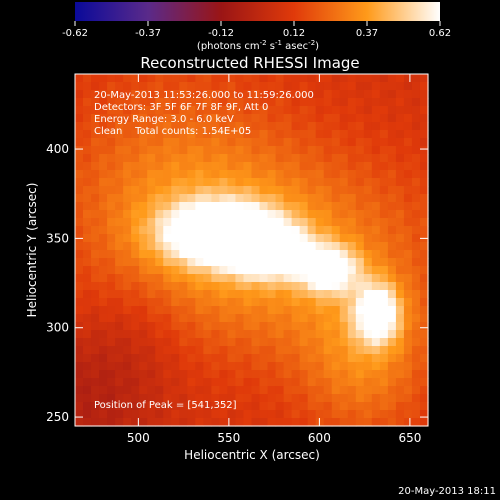 This screenshot has height=500, width=500. I want to click on y-tick-label: 250, so click(57, 417).